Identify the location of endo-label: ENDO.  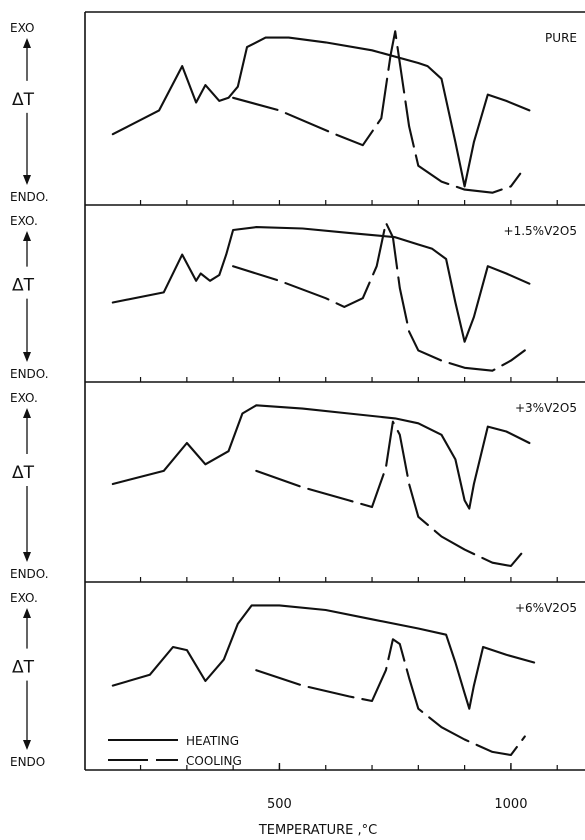
(27, 762).